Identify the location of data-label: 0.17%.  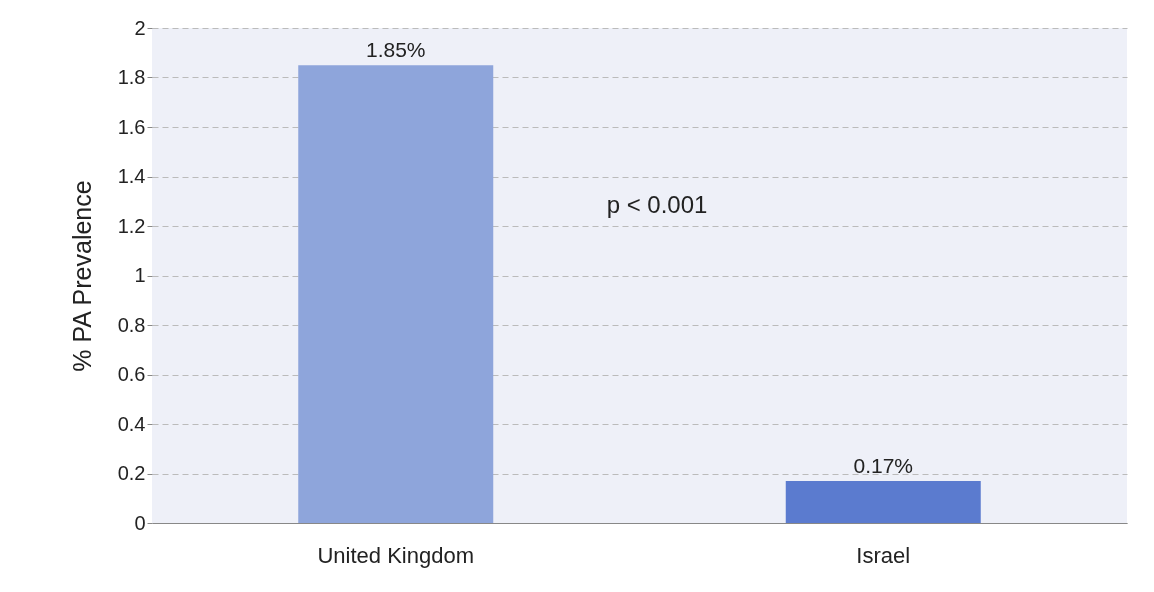
(883, 465).